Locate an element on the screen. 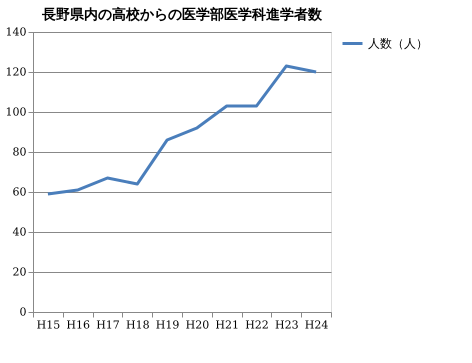 Image resolution: width=472 pixels, height=363 pixels. y-tick-label: 40 is located at coordinates (19, 232).